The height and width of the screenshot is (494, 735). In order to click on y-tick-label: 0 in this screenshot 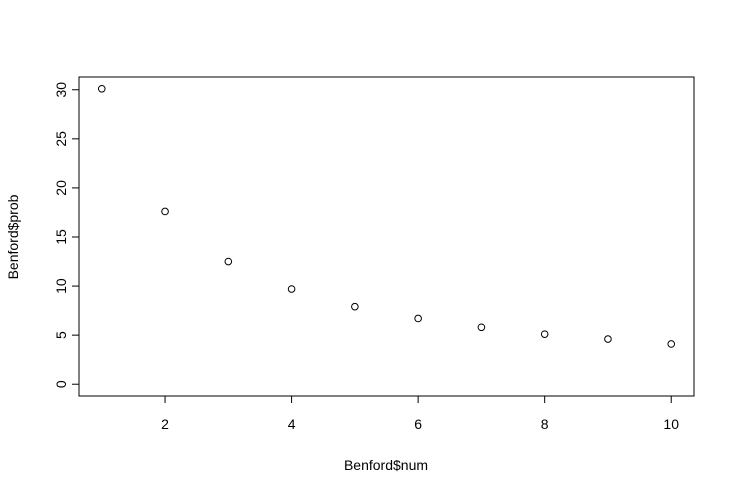, I will do `click(61, 384)`.